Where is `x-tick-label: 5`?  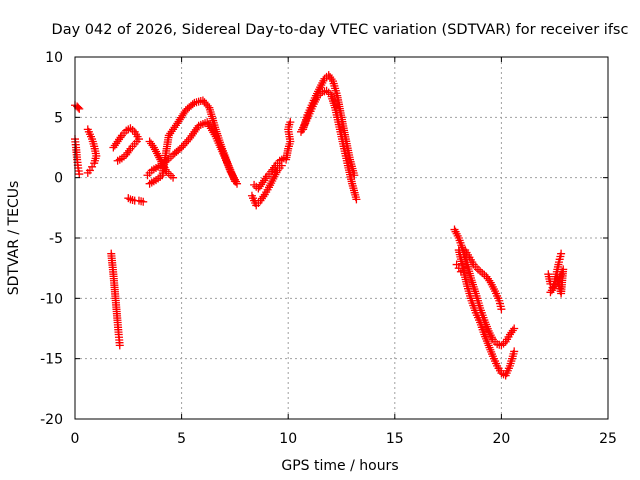 x-tick-label: 5 is located at coordinates (181, 439).